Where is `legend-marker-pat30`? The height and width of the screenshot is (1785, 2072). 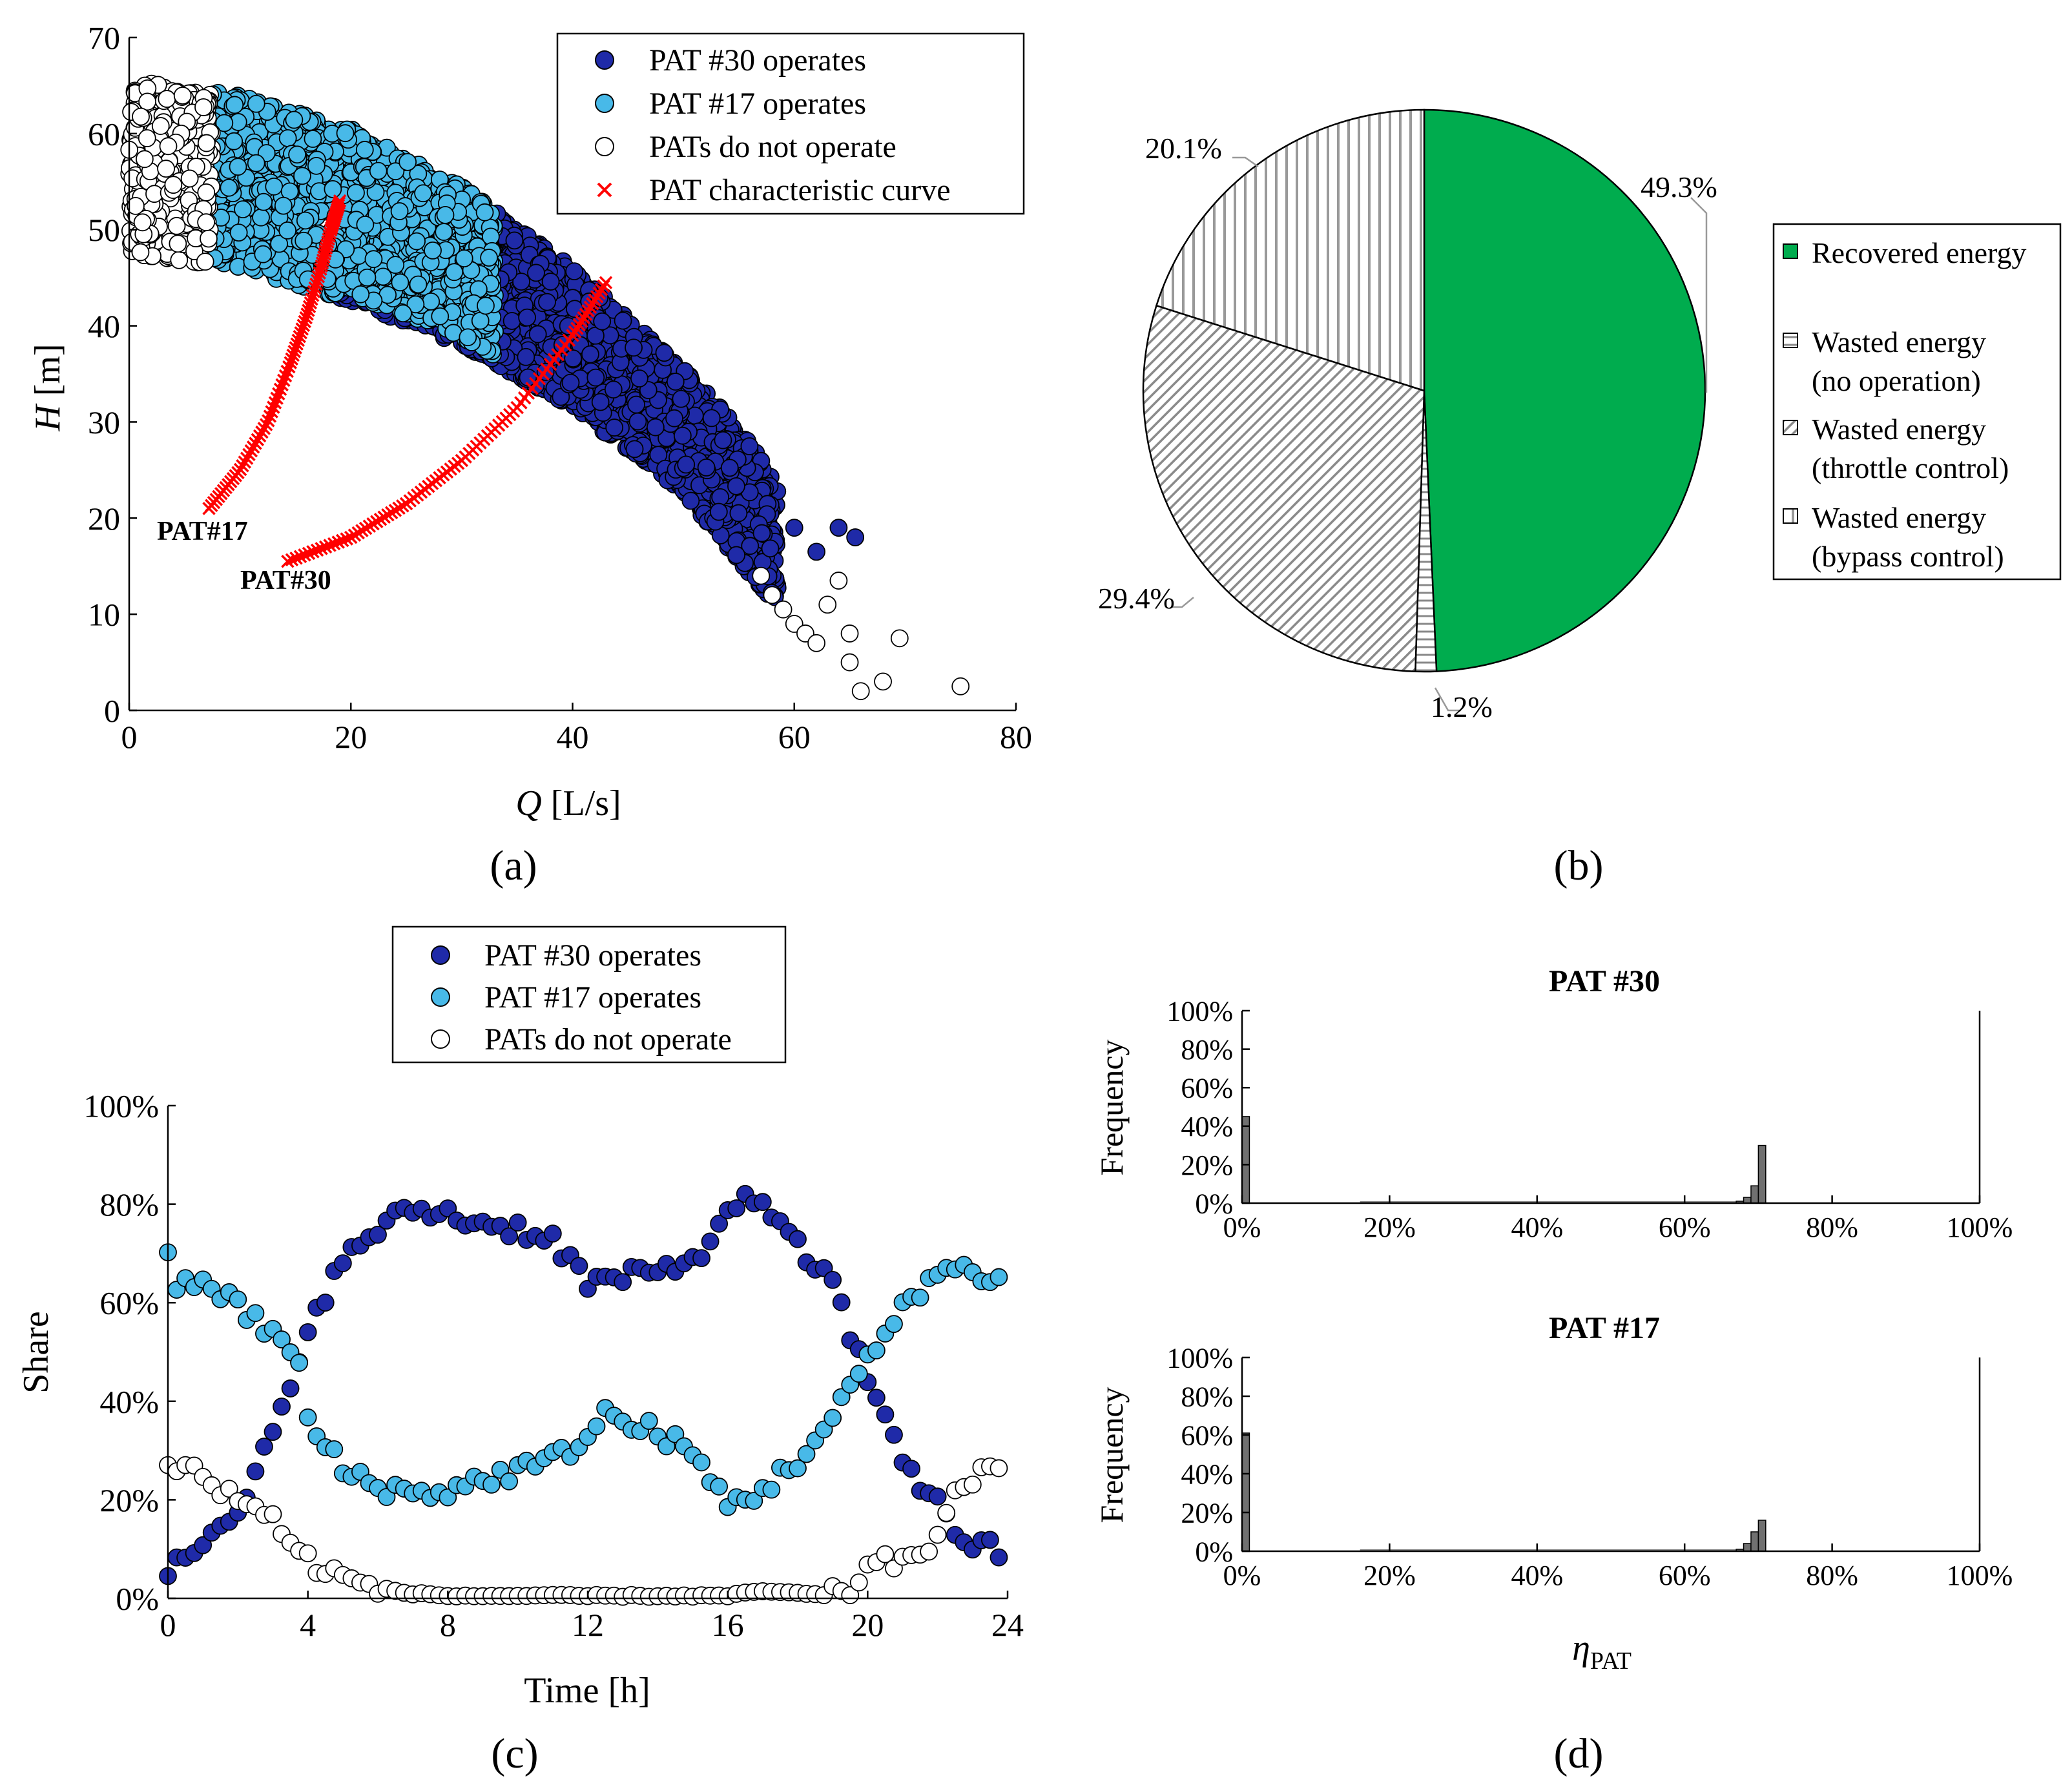 legend-marker-pat30 is located at coordinates (604, 60).